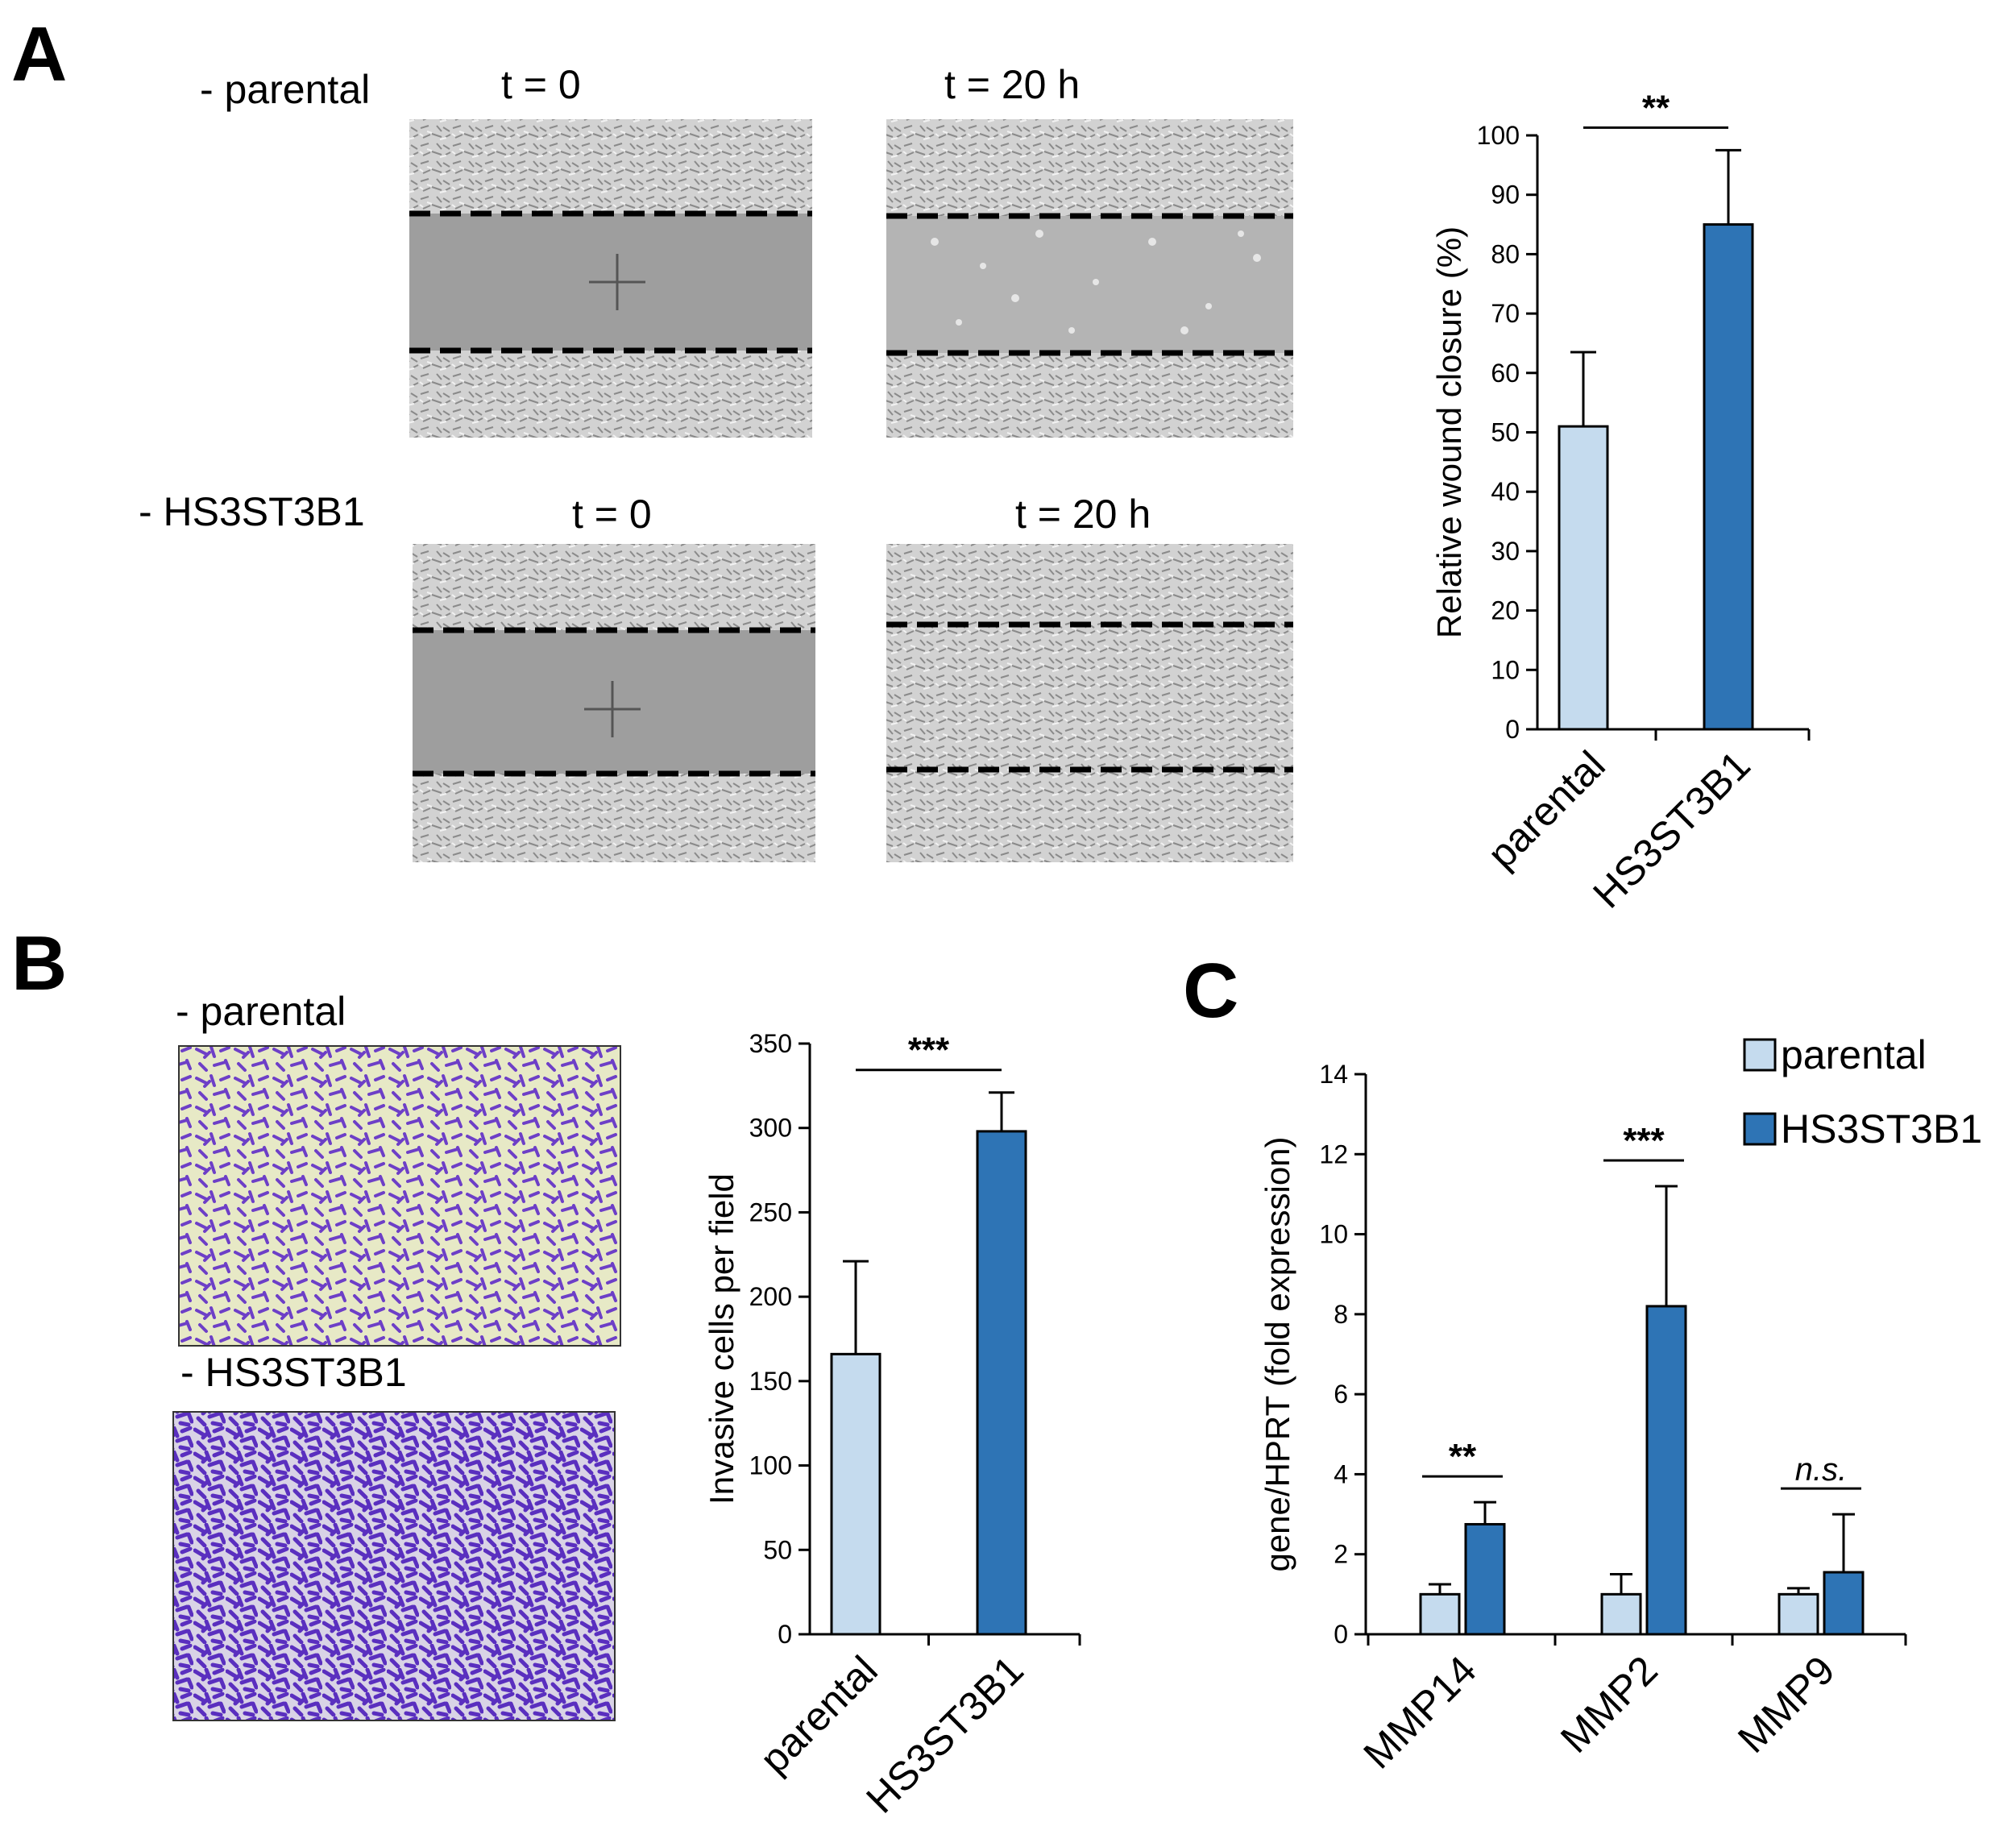  I want to click on invasion-micrograph-parental, so click(399, 1196).